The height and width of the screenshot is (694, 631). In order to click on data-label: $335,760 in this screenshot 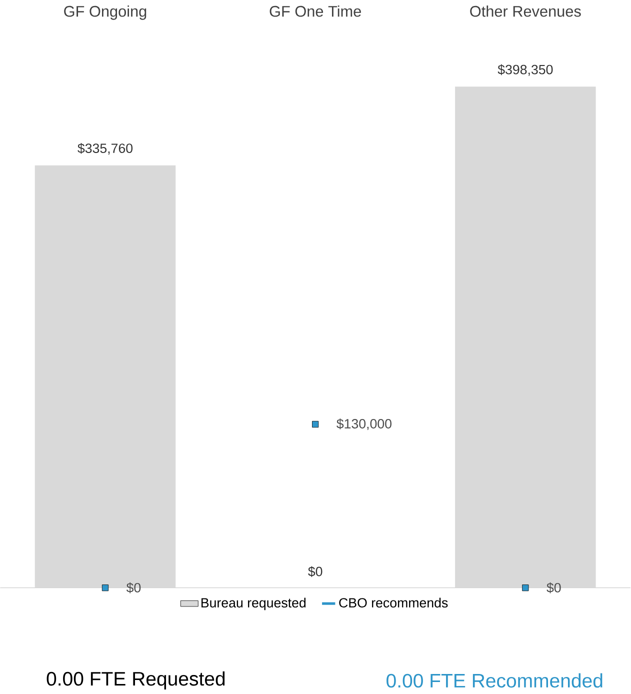, I will do `click(105, 149)`.